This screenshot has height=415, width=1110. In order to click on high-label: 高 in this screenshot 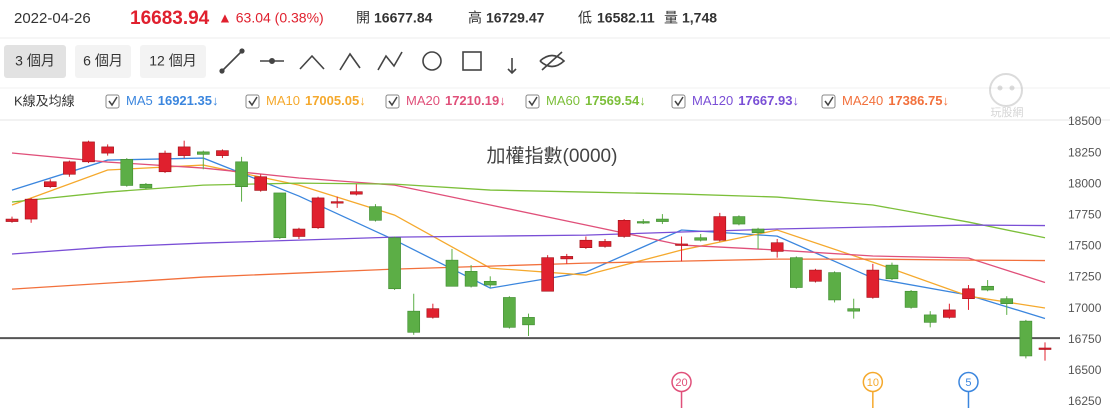, I will do `click(475, 18)`.